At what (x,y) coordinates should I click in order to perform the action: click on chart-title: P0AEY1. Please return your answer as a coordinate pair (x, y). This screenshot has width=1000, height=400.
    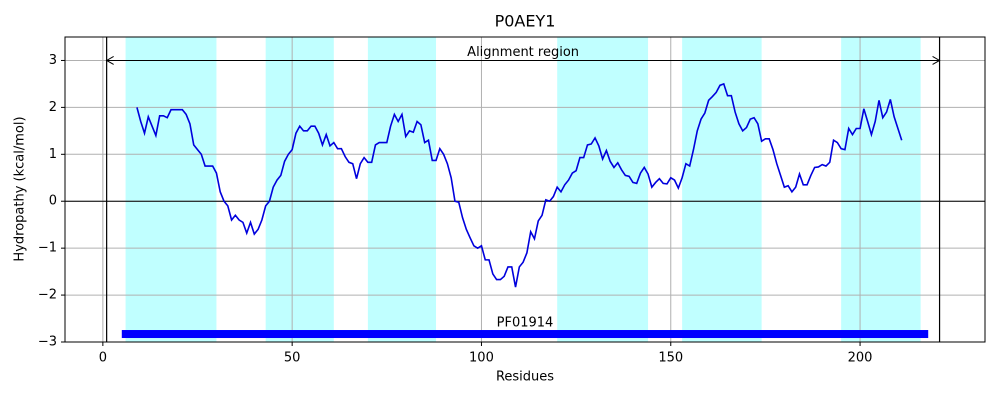
    Looking at the image, I should click on (525, 21).